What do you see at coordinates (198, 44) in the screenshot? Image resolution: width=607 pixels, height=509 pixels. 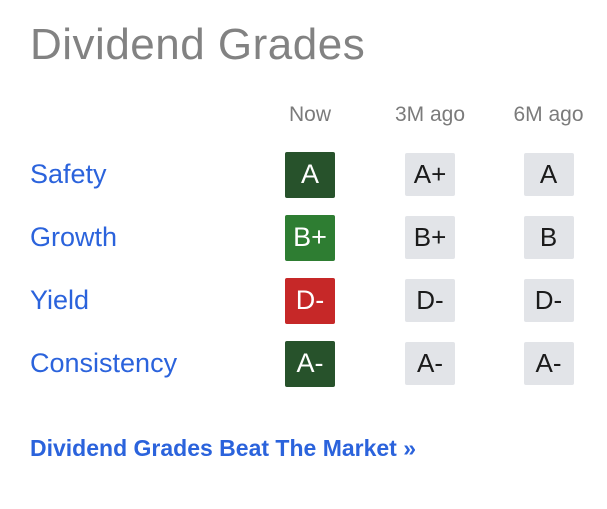 I see `page-title: Dividend Grades` at bounding box center [198, 44].